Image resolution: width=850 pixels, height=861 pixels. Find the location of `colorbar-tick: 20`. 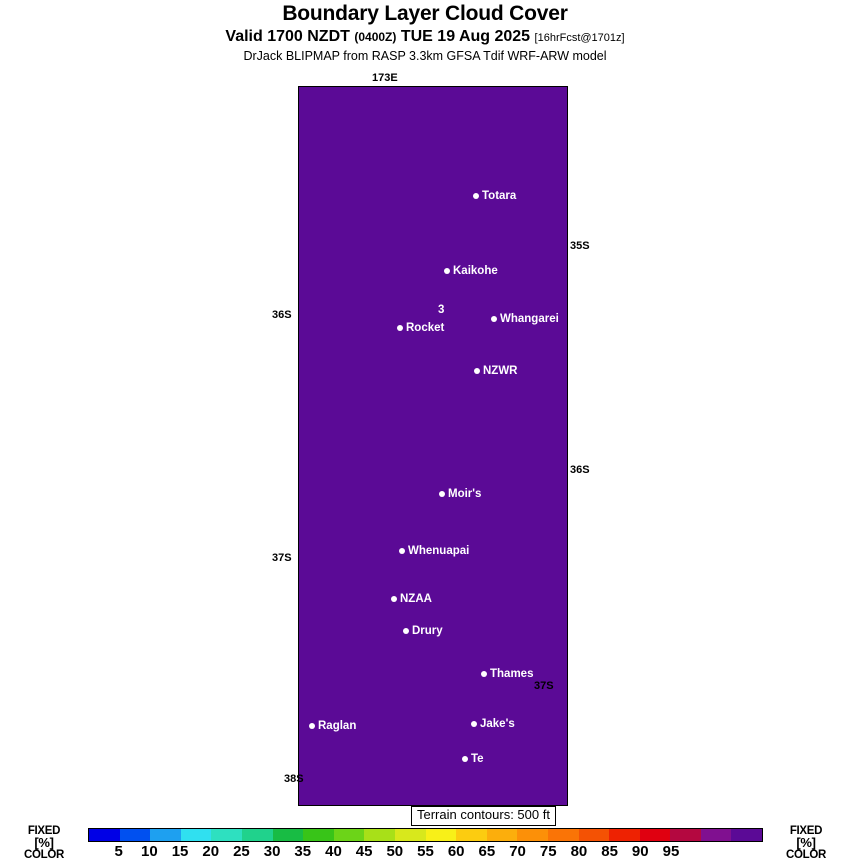

colorbar-tick: 20 is located at coordinates (211, 851).